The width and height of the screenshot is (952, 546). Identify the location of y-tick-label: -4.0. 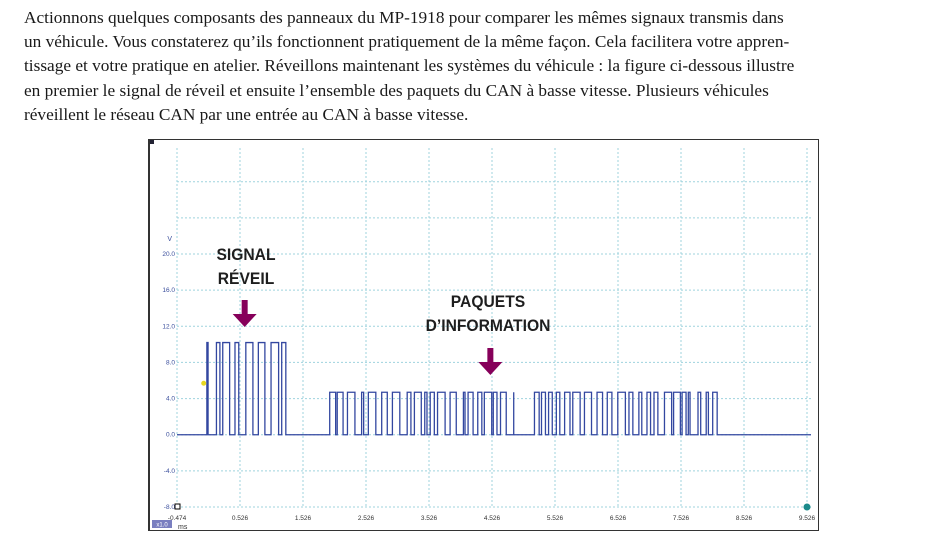
(170, 471).